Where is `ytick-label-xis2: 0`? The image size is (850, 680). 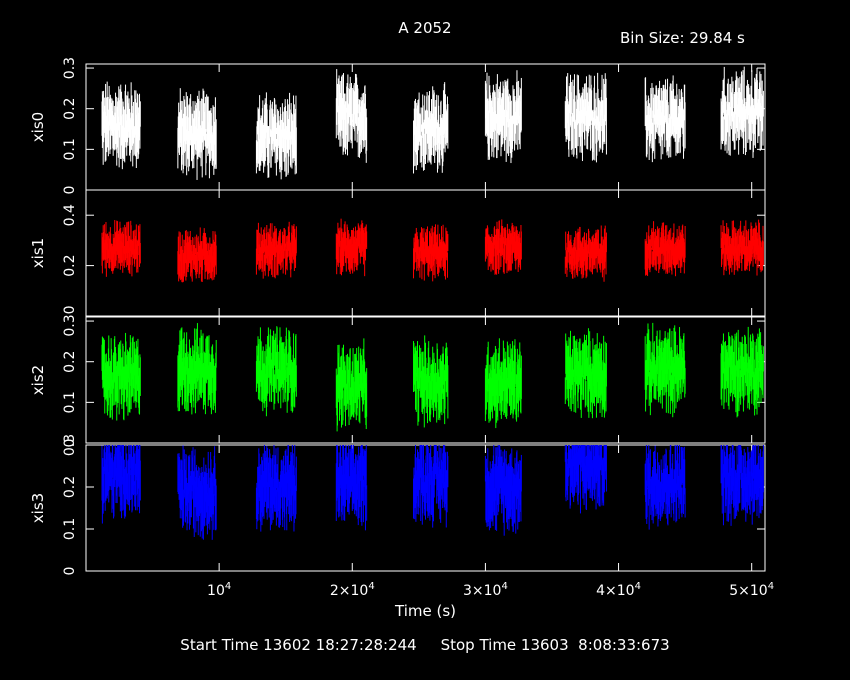 ytick-label-xis2: 0 is located at coordinates (70, 443).